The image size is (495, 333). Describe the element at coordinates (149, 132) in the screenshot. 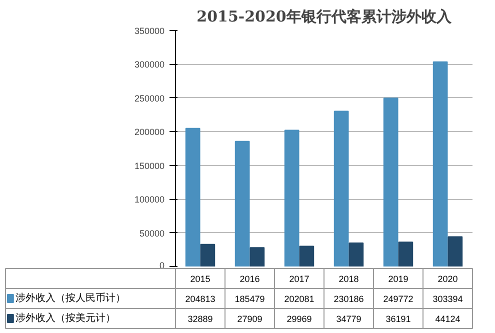

I see `y-tick-label: 200000` at that location.